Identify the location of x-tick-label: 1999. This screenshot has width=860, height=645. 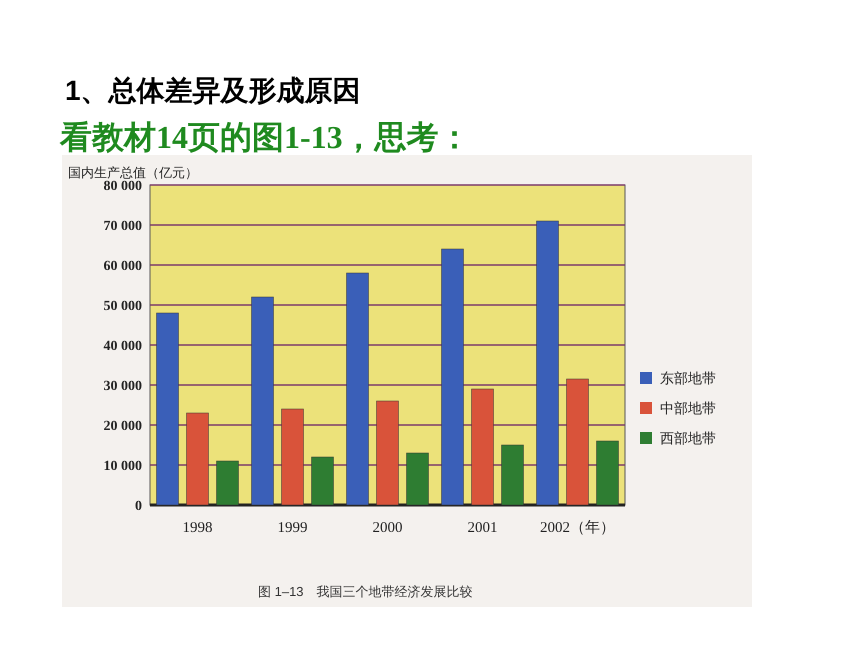
(293, 528).